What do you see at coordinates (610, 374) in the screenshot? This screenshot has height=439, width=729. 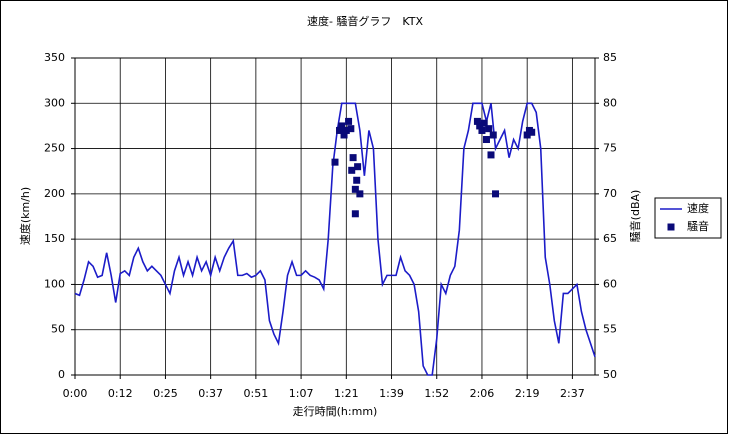 I see `y2-tick-label: 50` at bounding box center [610, 374].